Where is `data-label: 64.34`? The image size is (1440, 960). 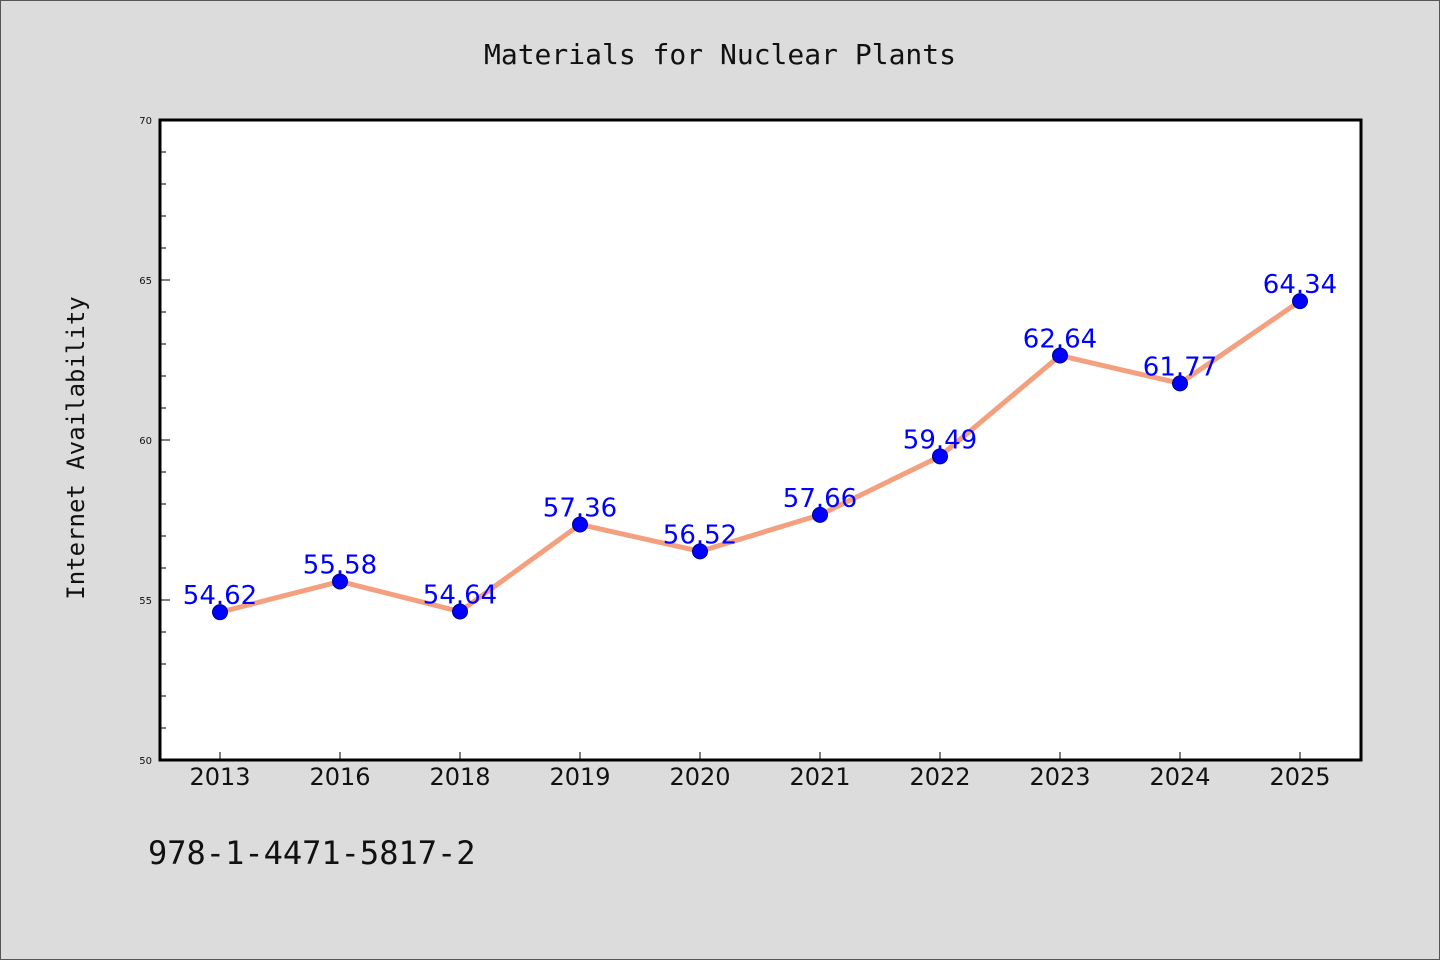
data-label: 64.34 is located at coordinates (1300, 285).